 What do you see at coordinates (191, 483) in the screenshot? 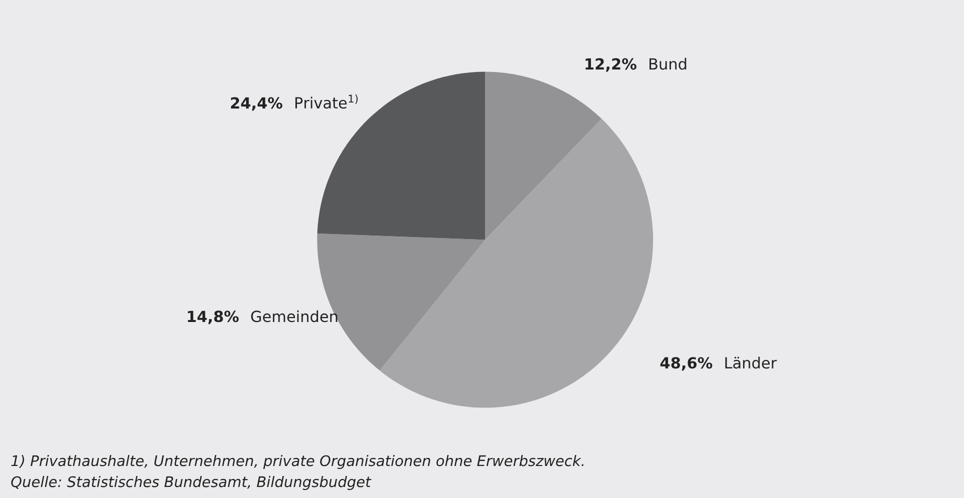
I see `source-note: Quelle: Statistisches Bundesamt, Bildungsbudget` at bounding box center [191, 483].